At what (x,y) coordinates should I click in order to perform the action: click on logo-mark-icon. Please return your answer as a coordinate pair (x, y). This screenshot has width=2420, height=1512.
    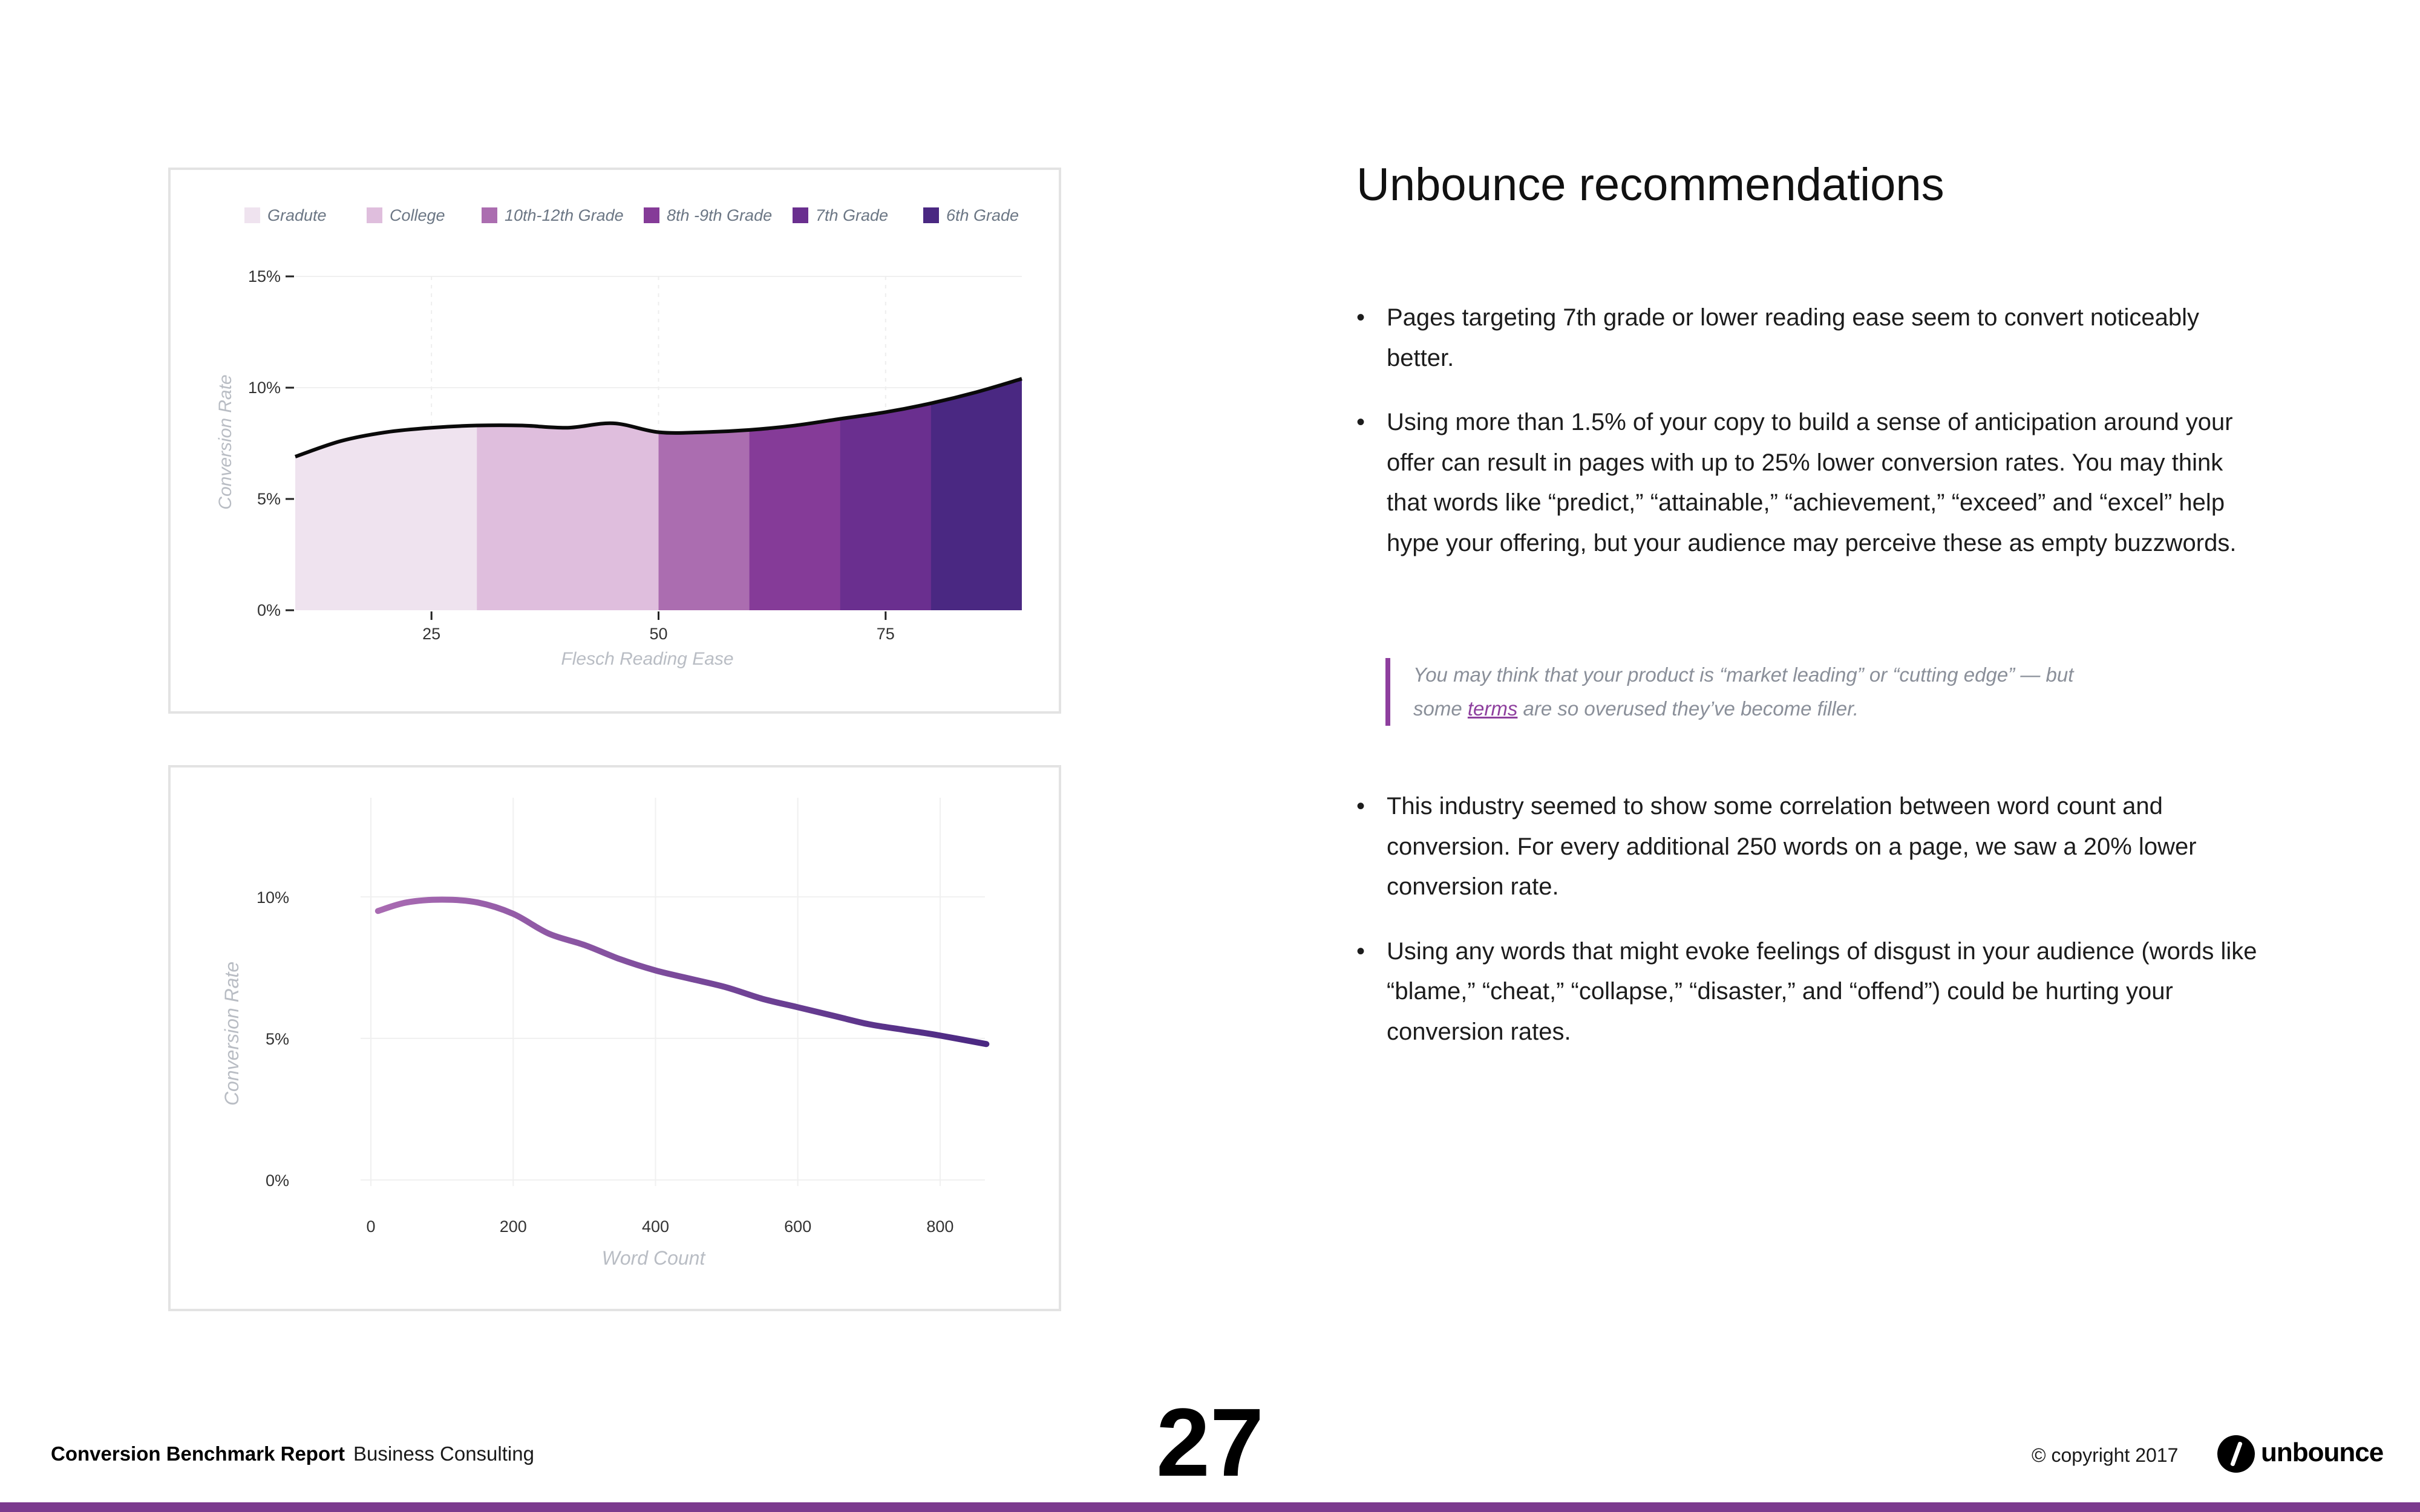
    Looking at the image, I should click on (2236, 1454).